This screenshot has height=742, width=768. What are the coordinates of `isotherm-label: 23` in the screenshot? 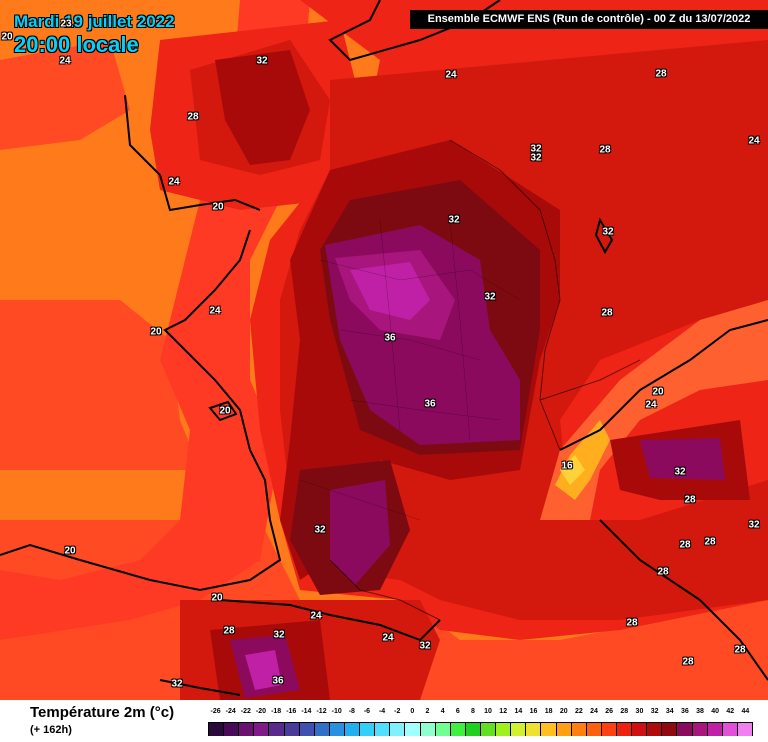 It's located at (66, 24).